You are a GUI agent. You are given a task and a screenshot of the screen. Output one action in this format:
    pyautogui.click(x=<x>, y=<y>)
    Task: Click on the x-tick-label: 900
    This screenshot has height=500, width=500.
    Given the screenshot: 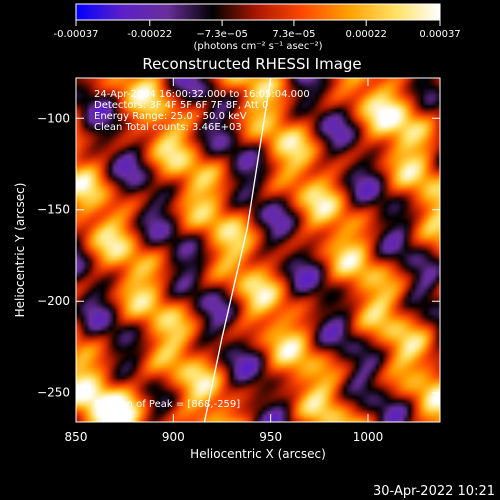 What is the action you would take?
    pyautogui.click(x=173, y=437)
    